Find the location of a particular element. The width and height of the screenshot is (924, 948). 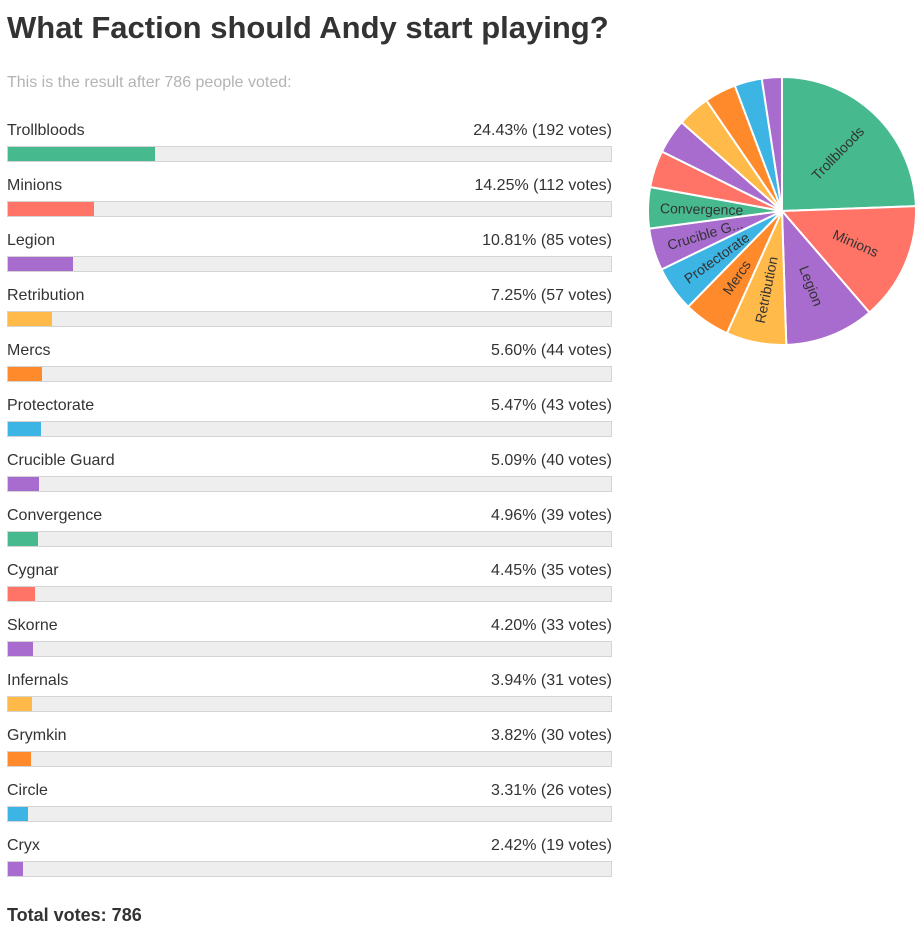

result-row: Minions 14.25% (112 votes) is located at coordinates (309, 203).